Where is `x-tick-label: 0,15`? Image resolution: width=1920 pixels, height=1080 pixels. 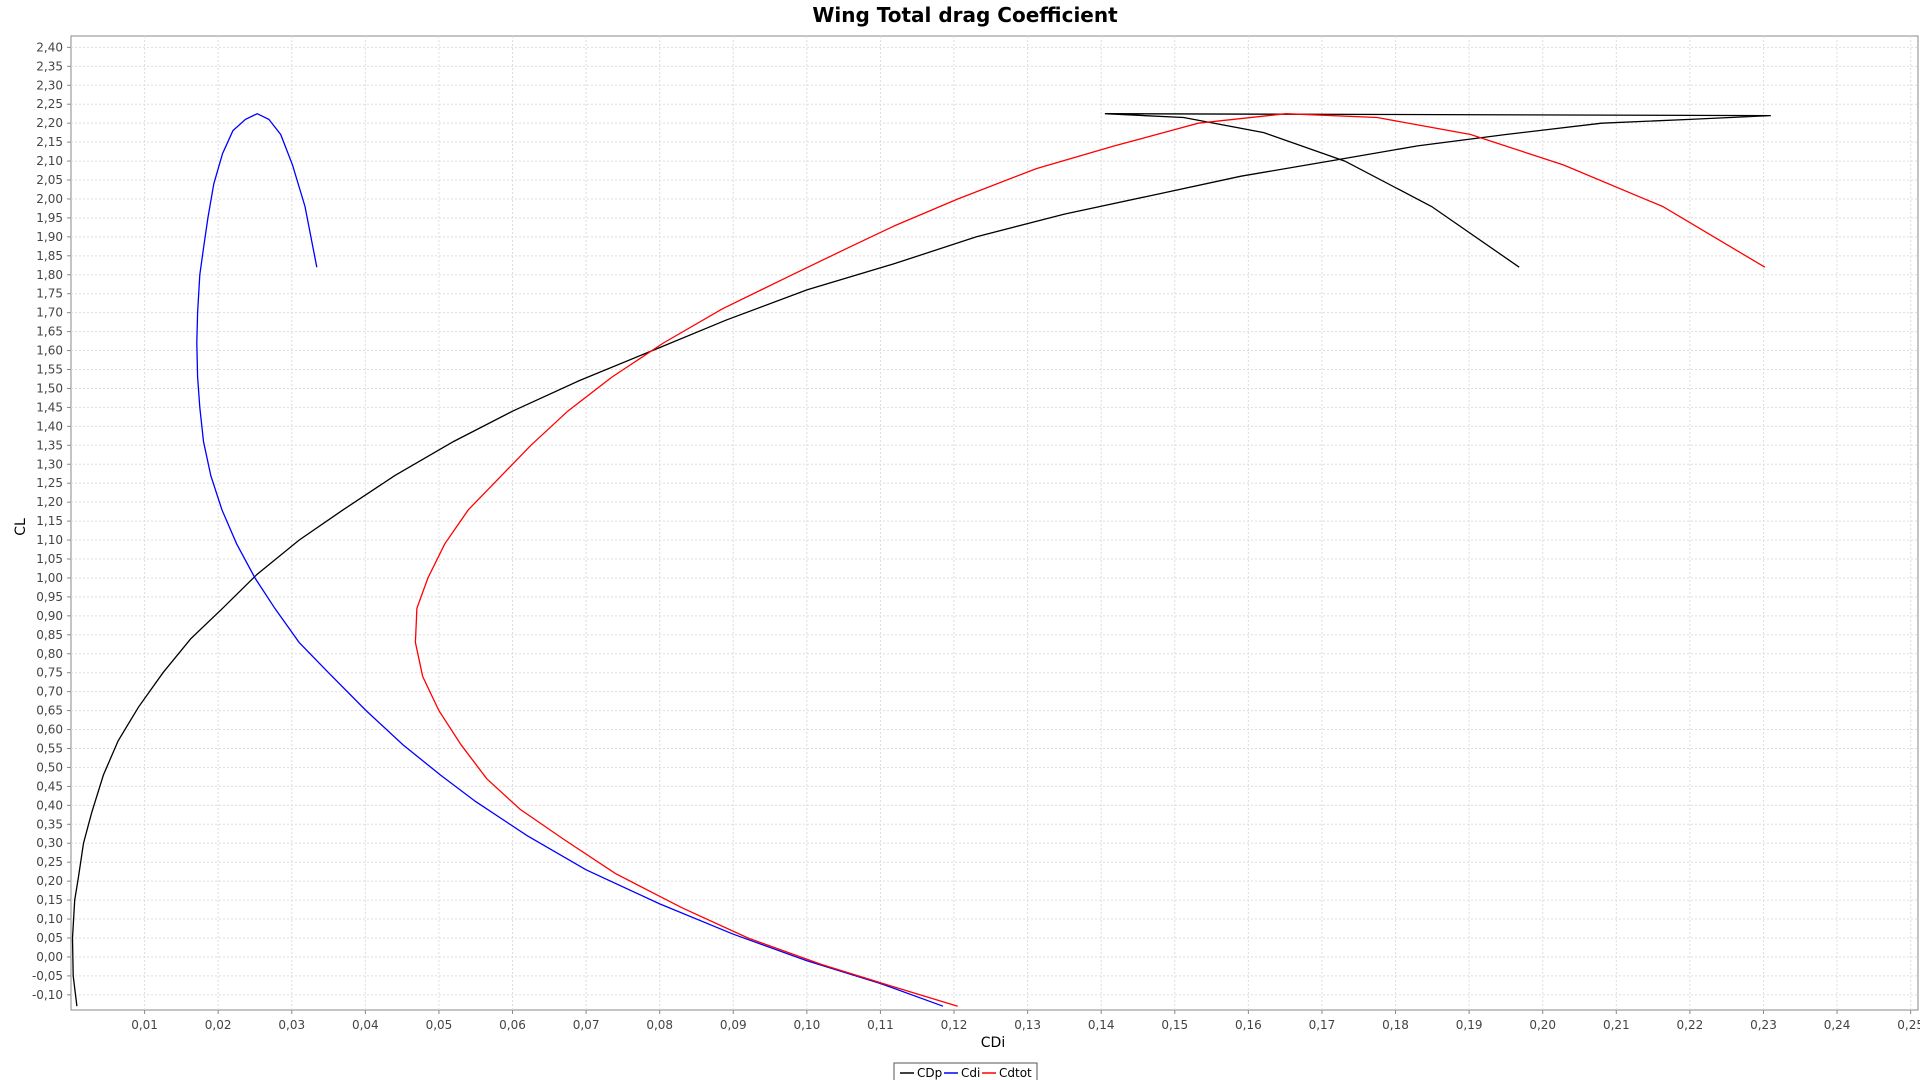 x-tick-label: 0,15 is located at coordinates (1174, 1025).